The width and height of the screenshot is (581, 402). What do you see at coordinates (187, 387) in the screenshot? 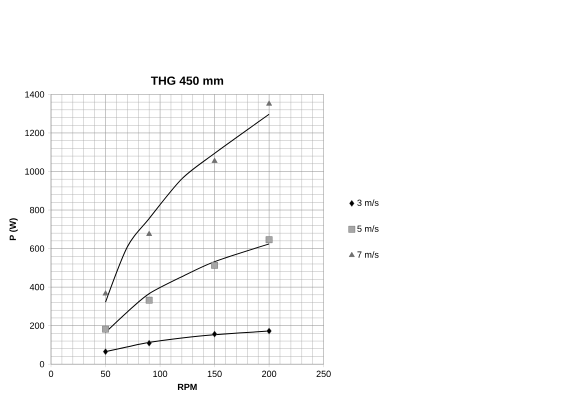
I see `x-axis-title: RPM` at bounding box center [187, 387].